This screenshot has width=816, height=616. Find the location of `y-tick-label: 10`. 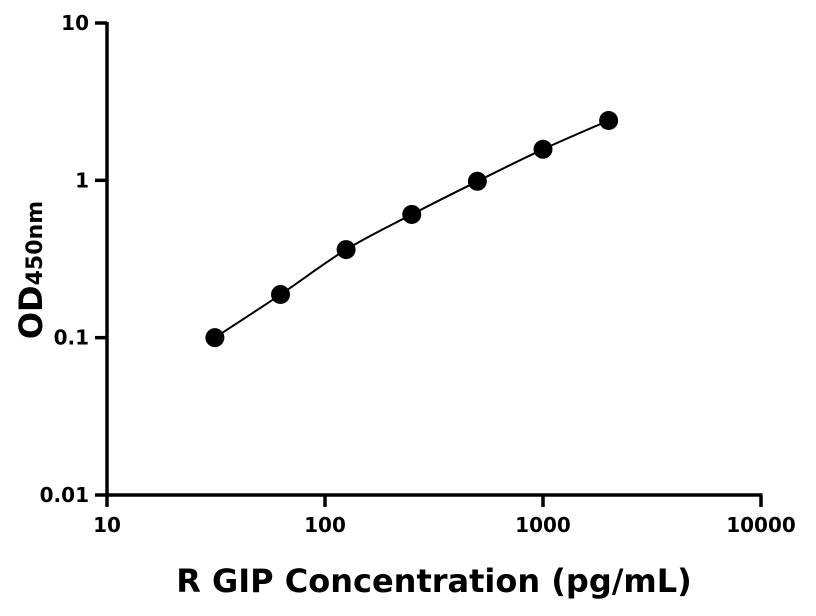

y-tick-label: 10 is located at coordinates (75, 23).